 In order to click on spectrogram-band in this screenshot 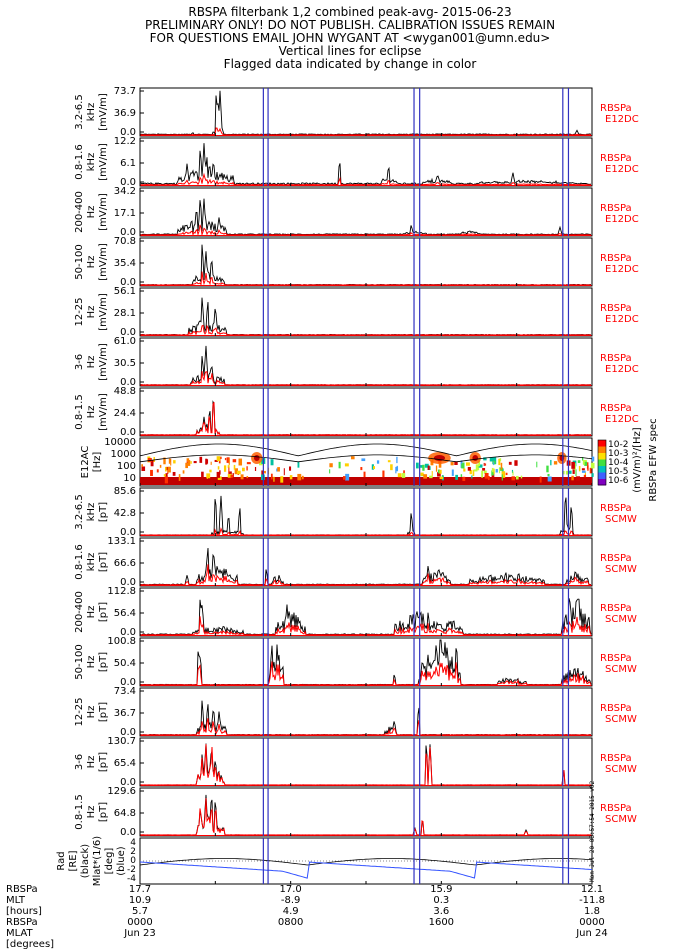, I will do `click(366, 481)`.